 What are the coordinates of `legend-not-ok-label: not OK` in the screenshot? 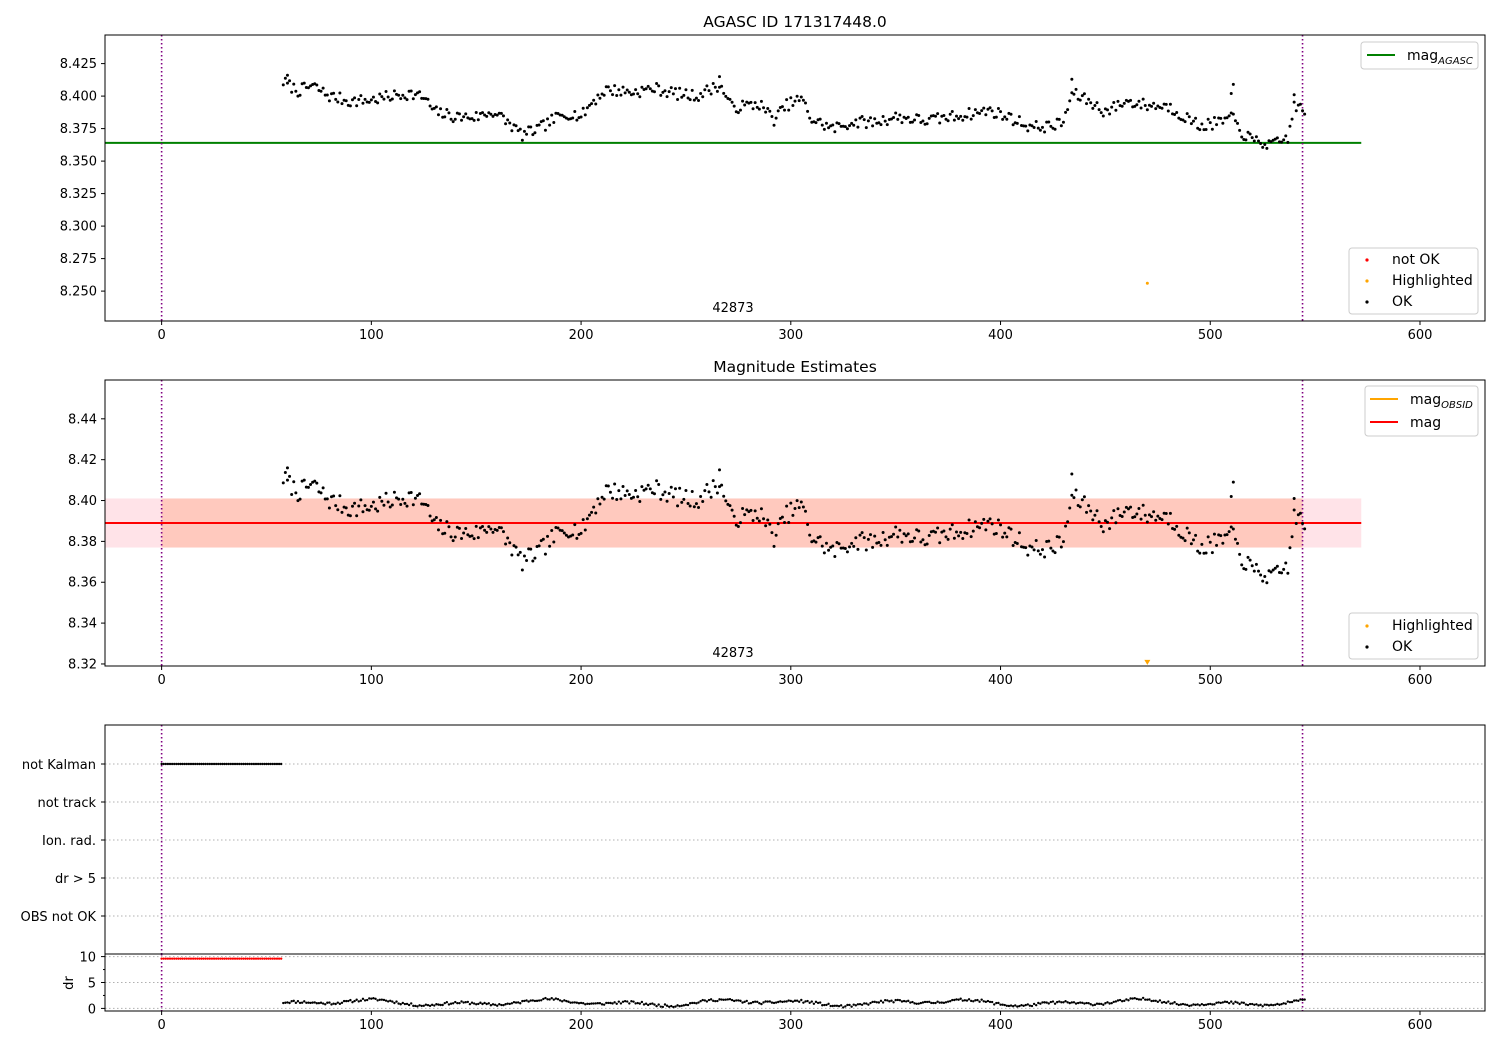 It's located at (1416, 260).